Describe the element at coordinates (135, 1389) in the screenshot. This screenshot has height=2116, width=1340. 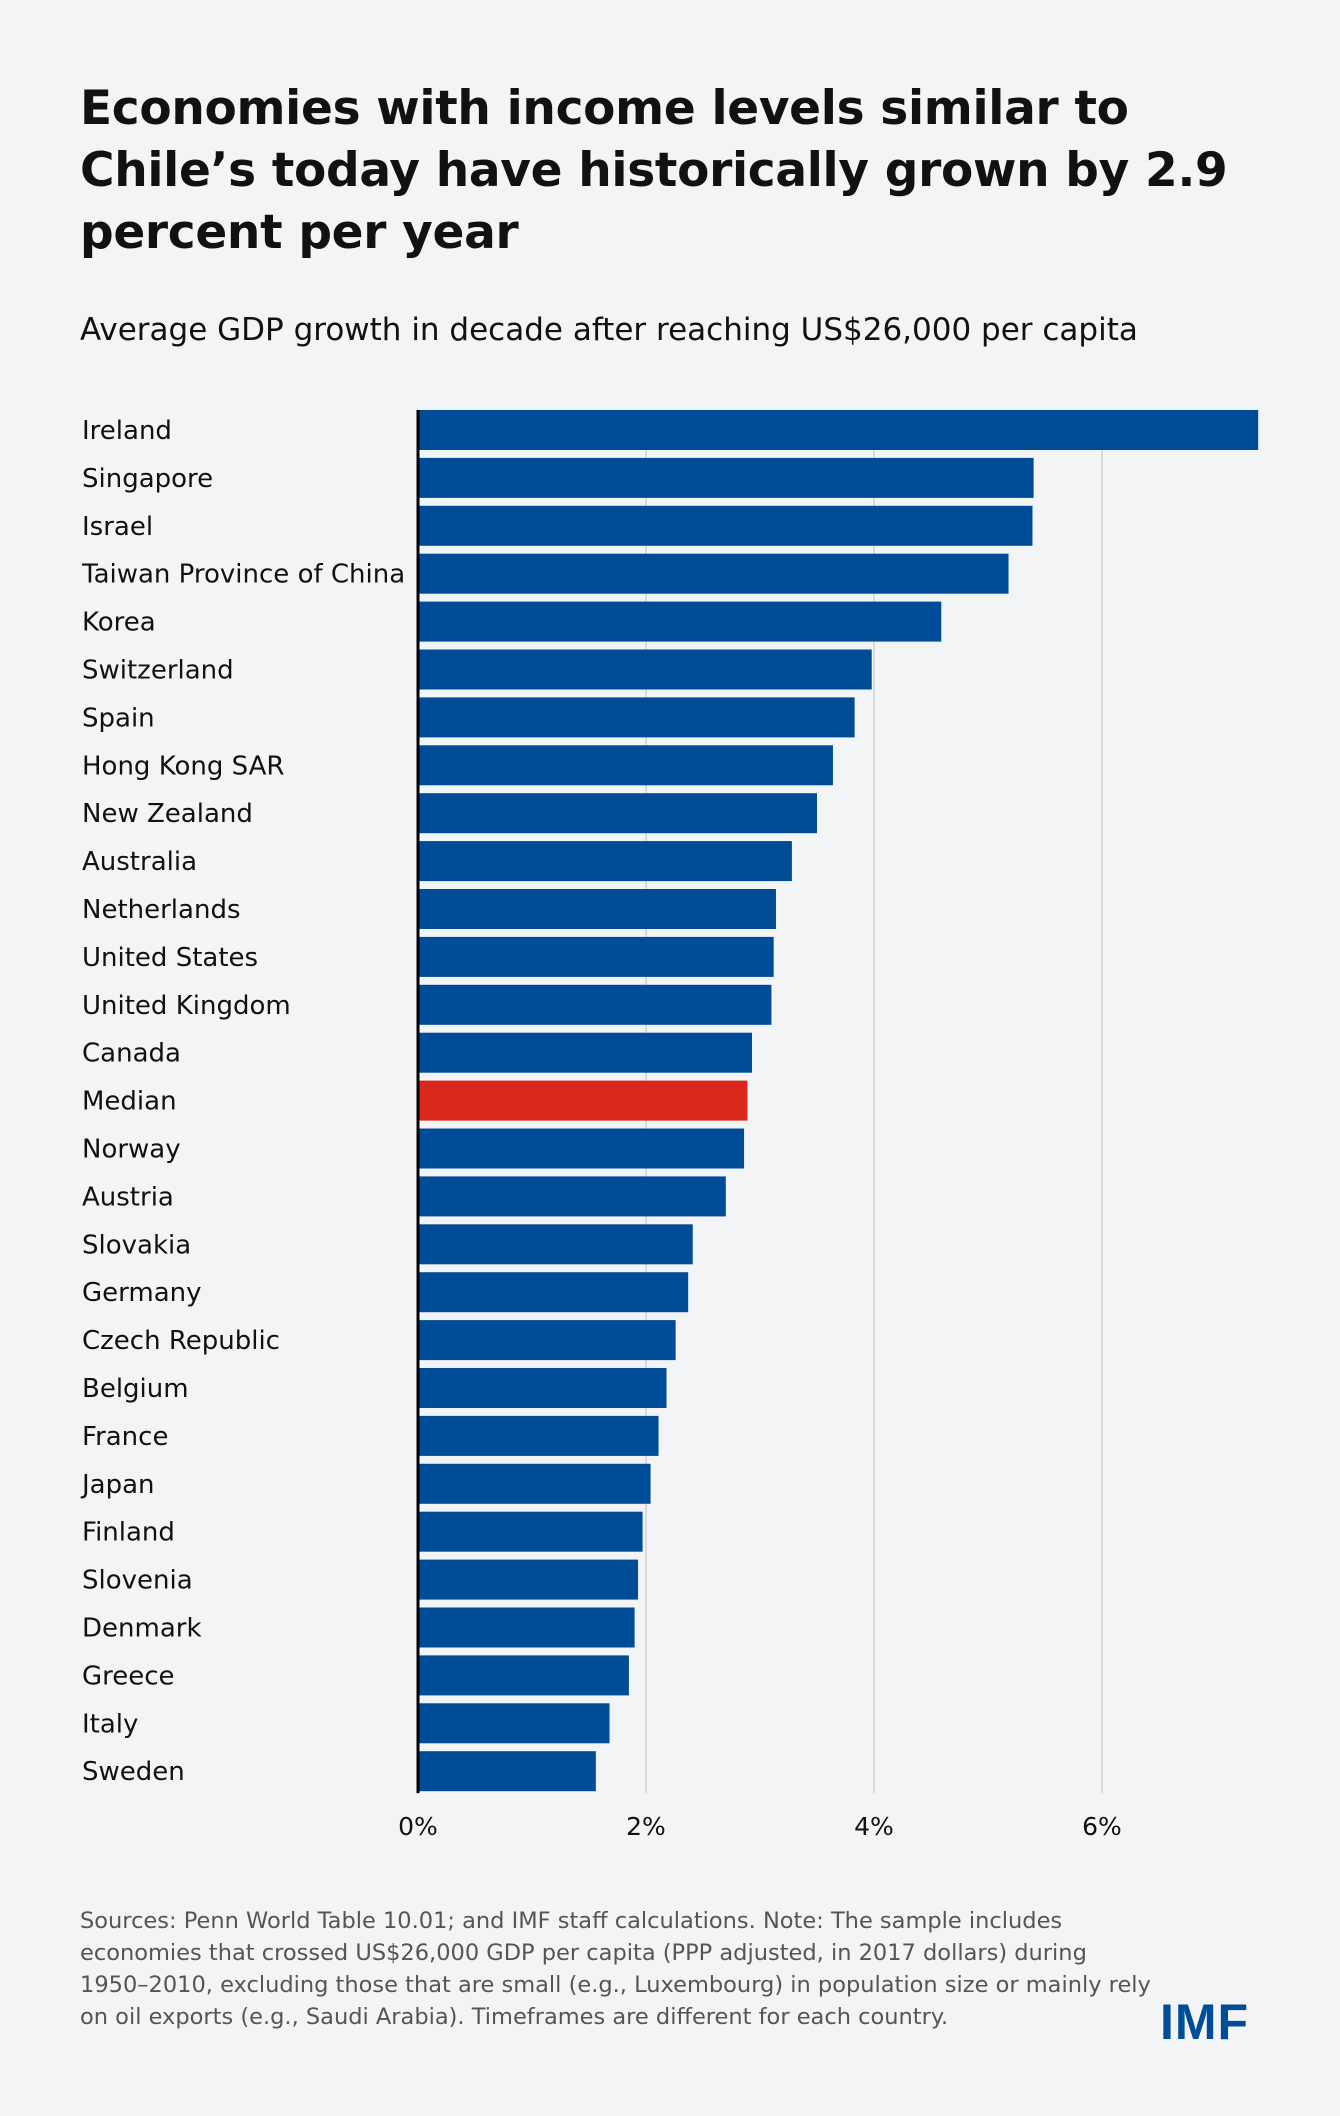
I see `category-label: Belgium` at that location.